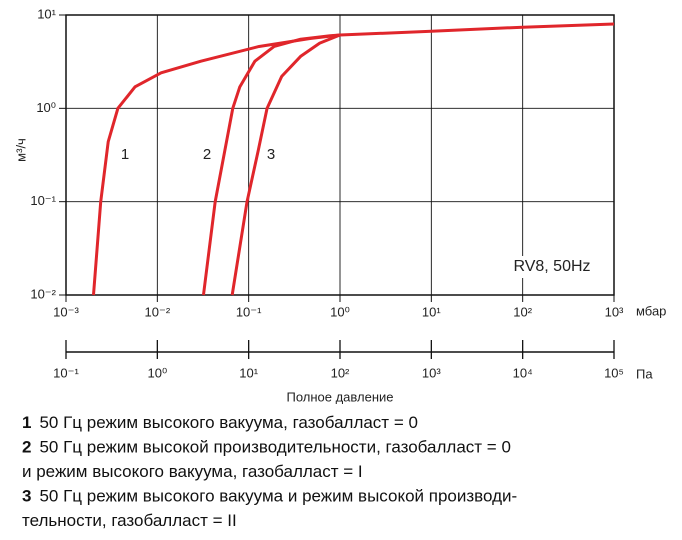  I want to click on y-tick-label: 10⁰, so click(46, 107).